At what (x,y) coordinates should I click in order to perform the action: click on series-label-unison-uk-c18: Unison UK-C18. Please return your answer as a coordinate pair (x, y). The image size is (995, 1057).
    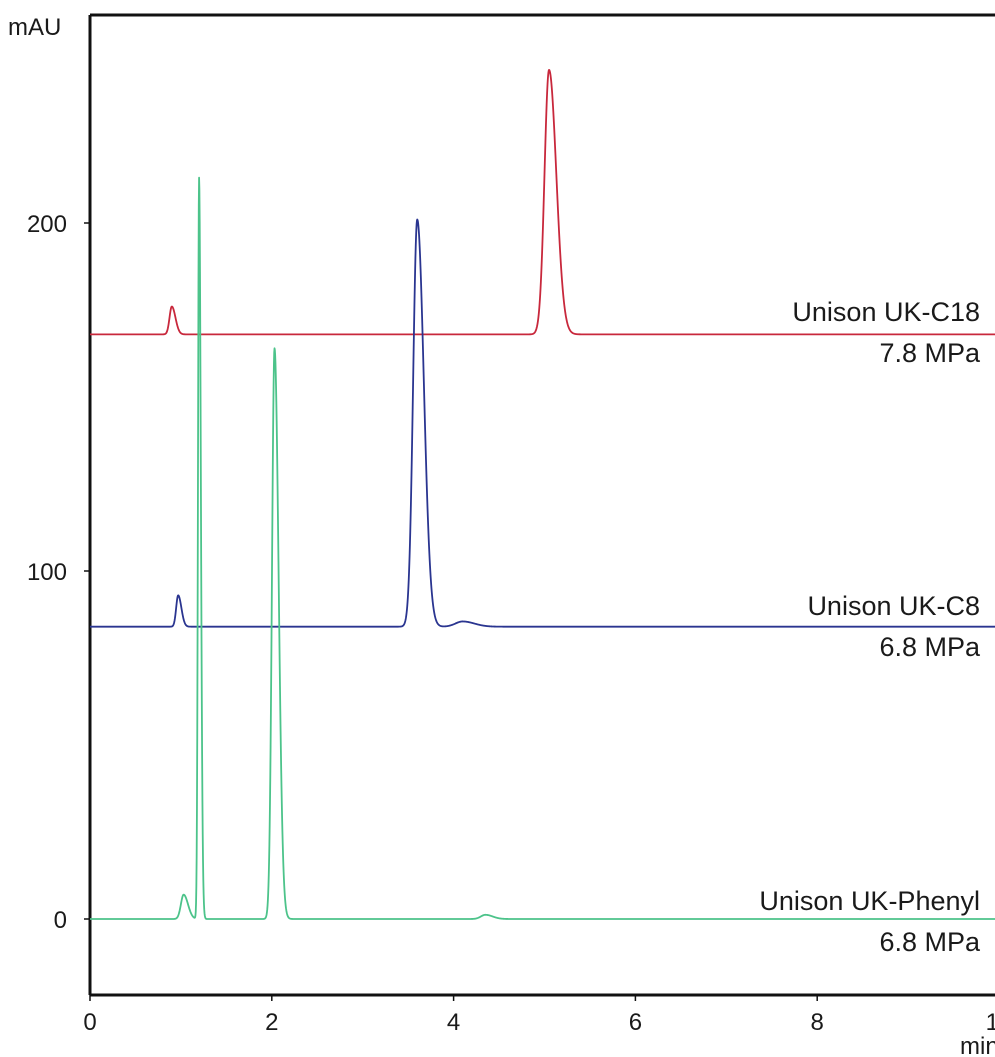
    Looking at the image, I should click on (886, 312).